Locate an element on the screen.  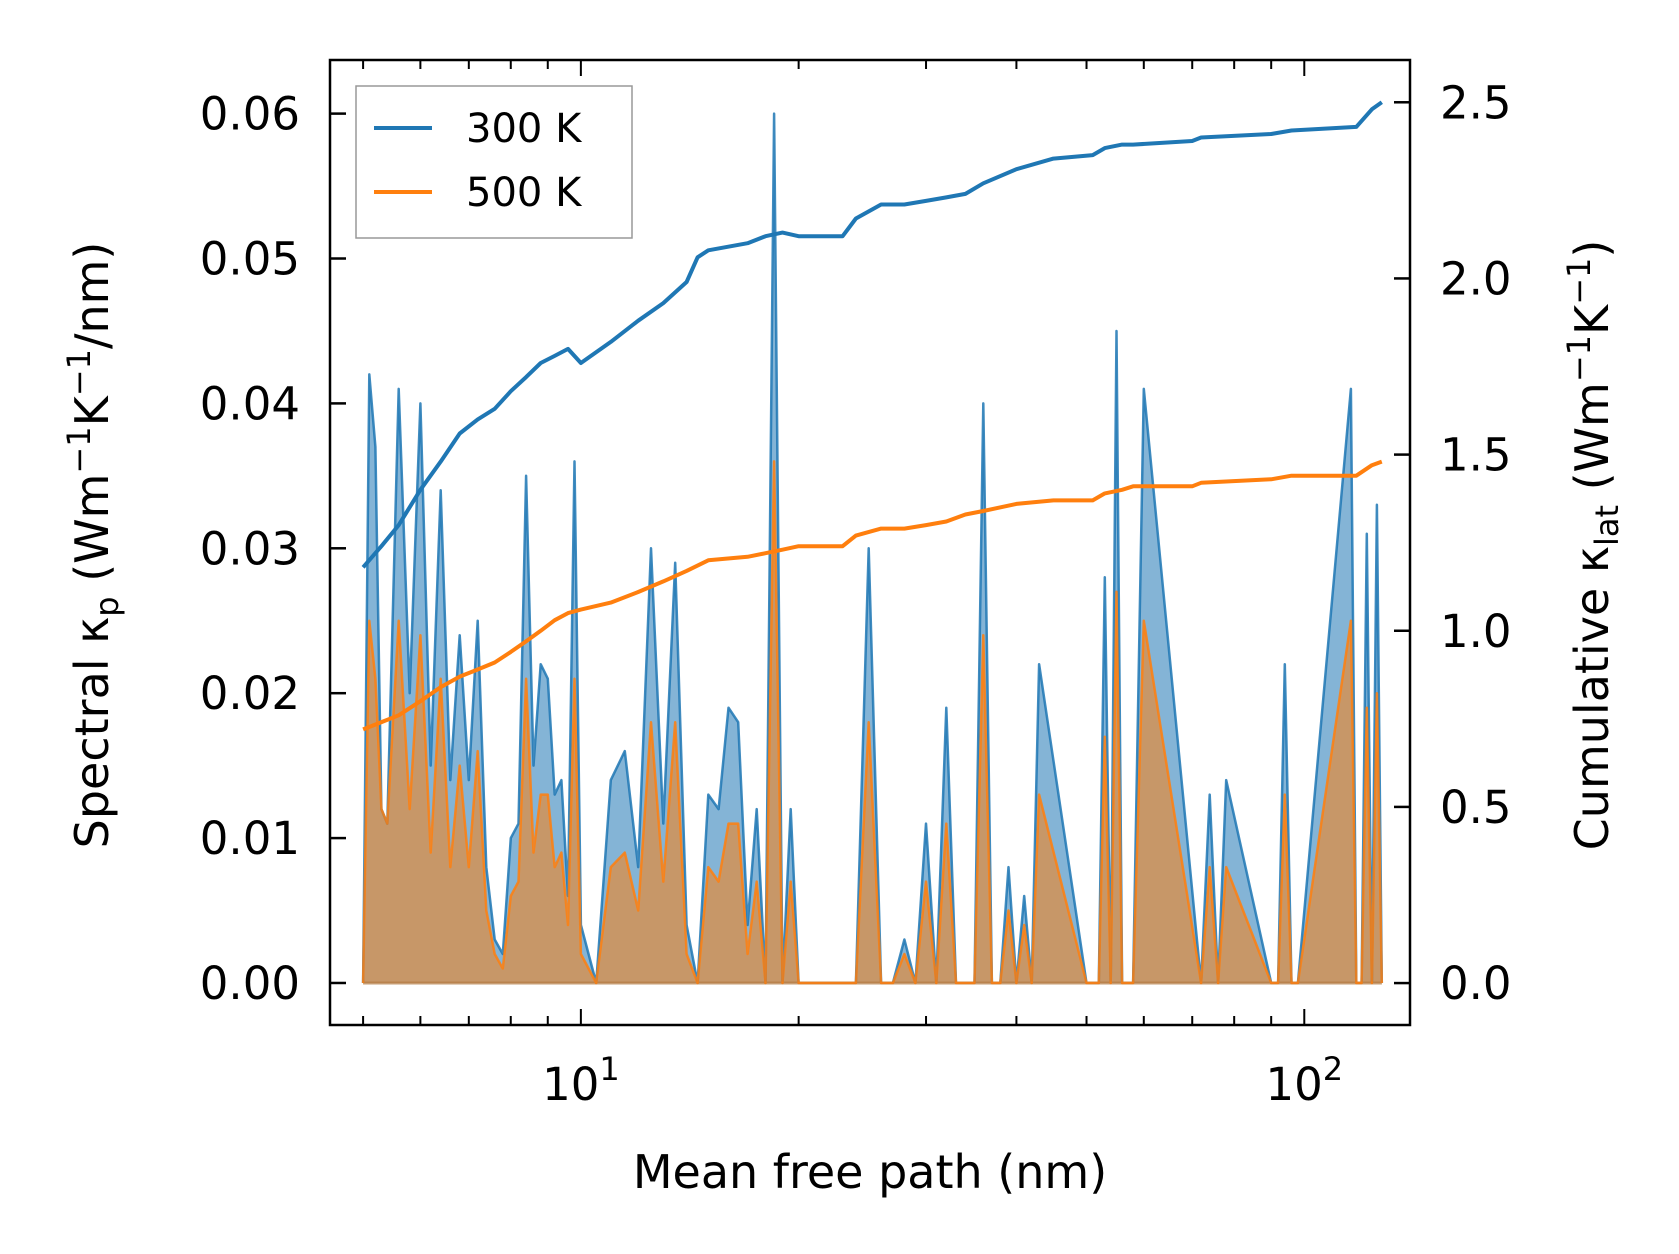
y-tick-label: 0.05 is located at coordinates (250, 259).